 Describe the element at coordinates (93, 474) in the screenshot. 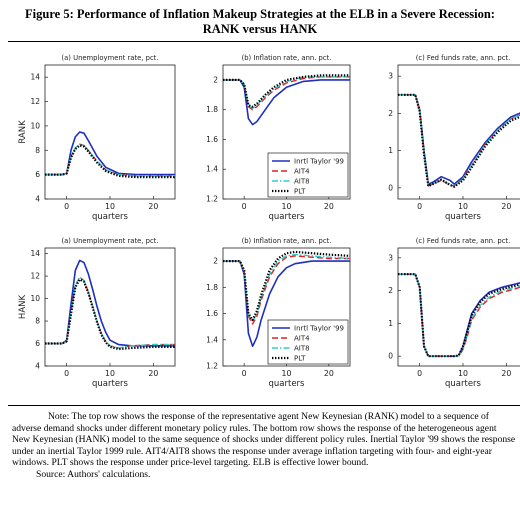

I see `source-text: Source: Authors' calculations.` at that location.